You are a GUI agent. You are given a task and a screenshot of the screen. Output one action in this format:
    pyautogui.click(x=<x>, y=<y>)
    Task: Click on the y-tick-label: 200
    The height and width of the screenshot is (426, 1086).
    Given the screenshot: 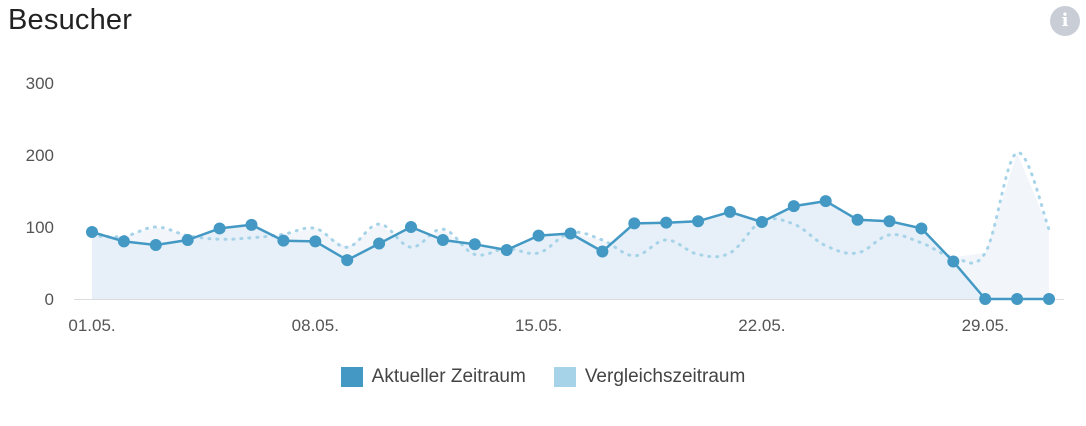 What is the action you would take?
    pyautogui.click(x=40, y=155)
    